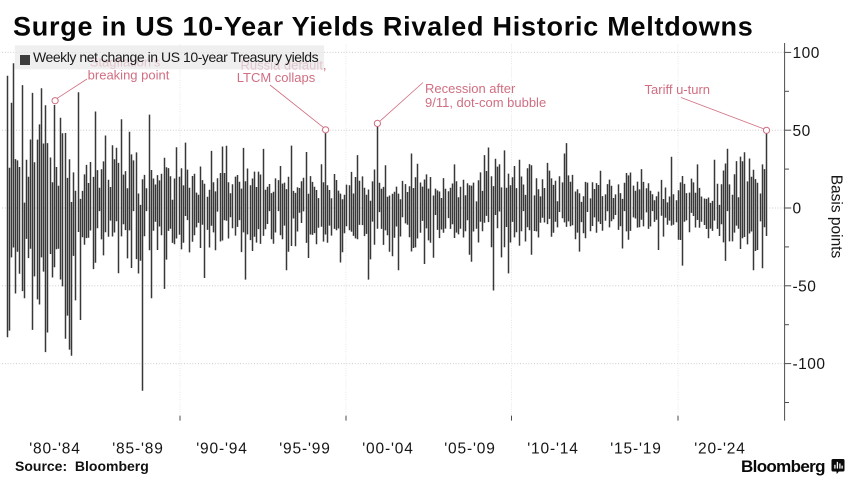  I want to click on svg-text: breaking point, so click(129, 75).